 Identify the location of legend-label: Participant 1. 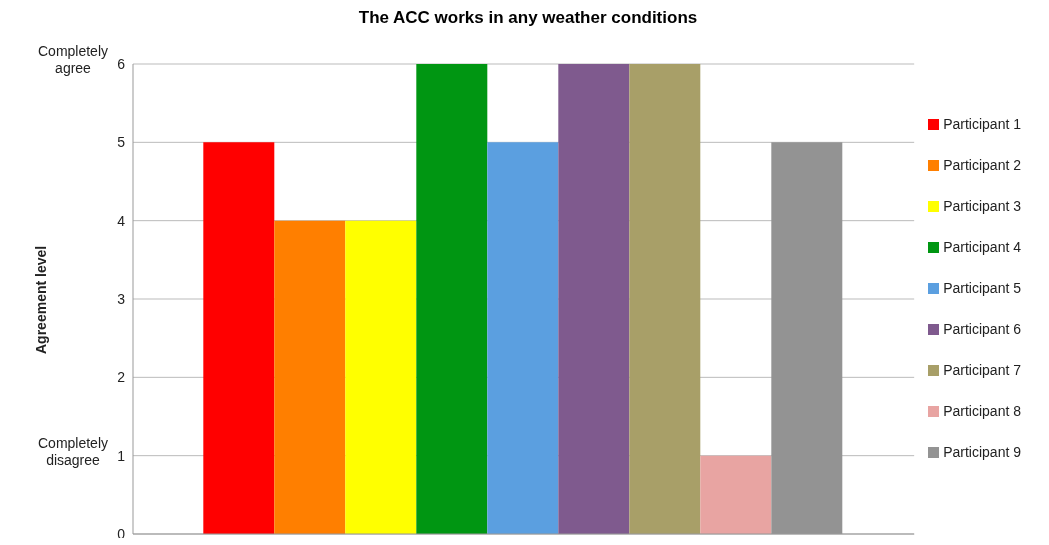
(982, 123).